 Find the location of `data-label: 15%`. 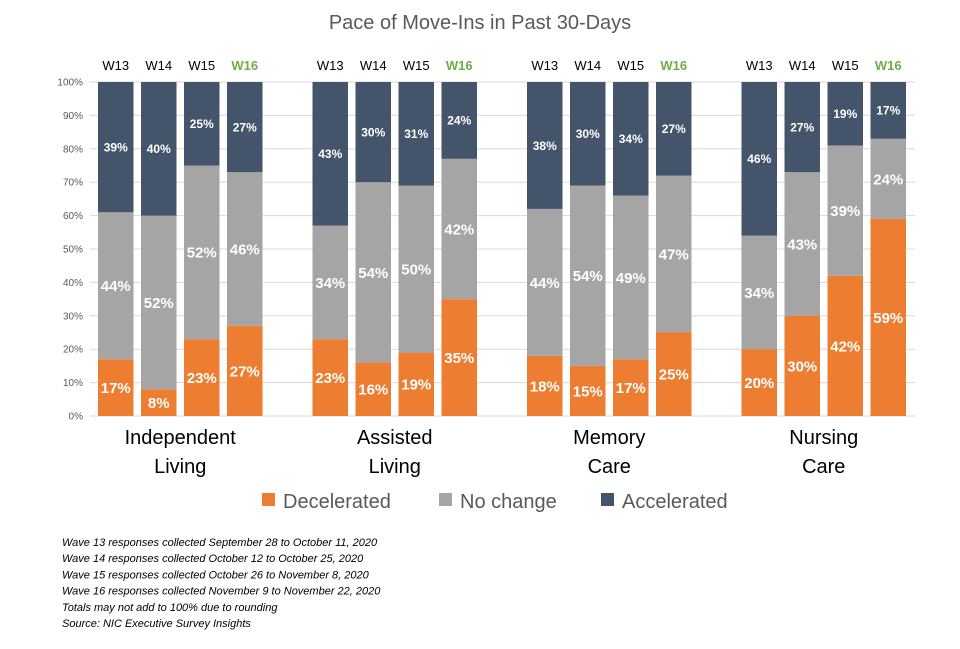

data-label: 15% is located at coordinates (588, 391).